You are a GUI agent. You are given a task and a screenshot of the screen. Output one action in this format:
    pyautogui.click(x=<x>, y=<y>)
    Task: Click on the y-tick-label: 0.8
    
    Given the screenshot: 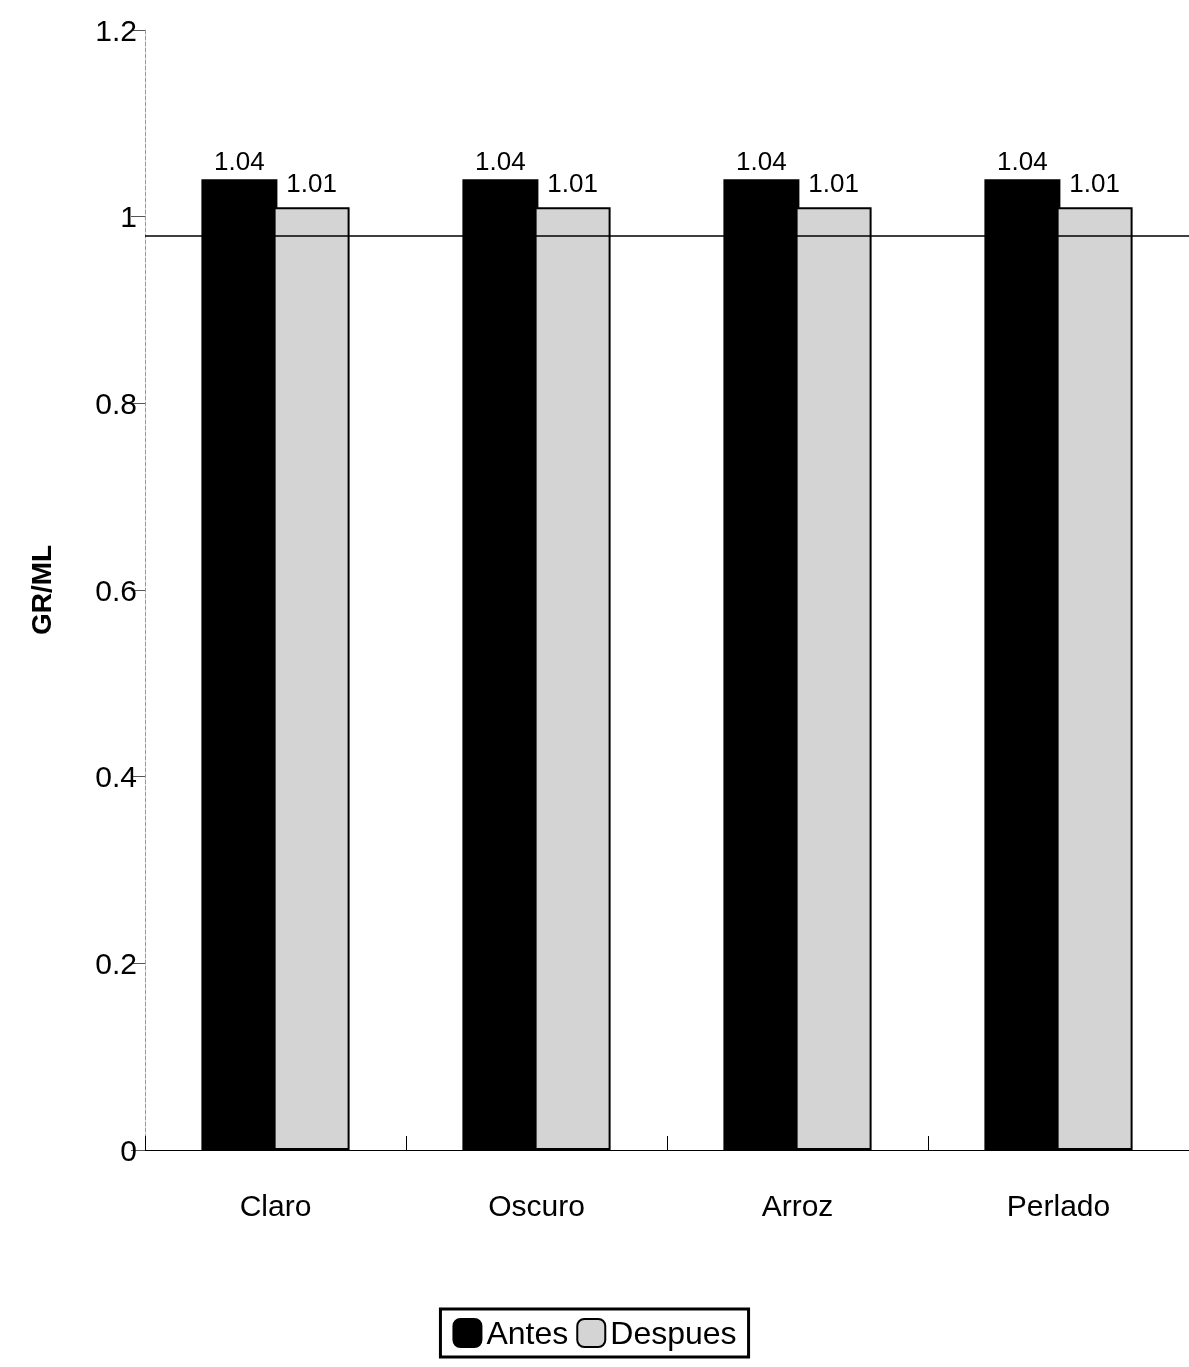 What is the action you would take?
    pyautogui.click(x=116, y=403)
    